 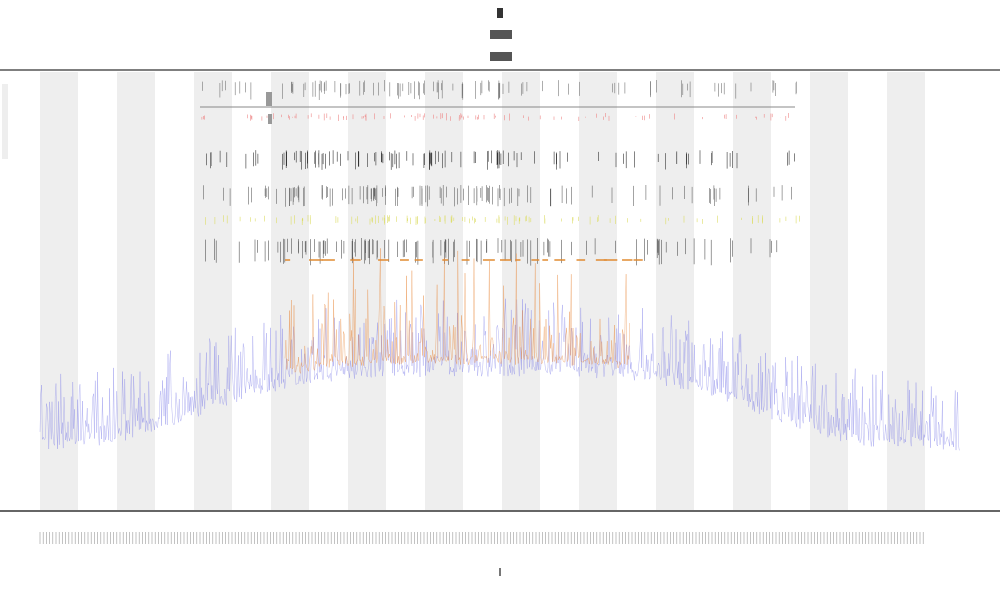 What do you see at coordinates (5, 121) in the screenshot?
I see `side-legend` at bounding box center [5, 121].